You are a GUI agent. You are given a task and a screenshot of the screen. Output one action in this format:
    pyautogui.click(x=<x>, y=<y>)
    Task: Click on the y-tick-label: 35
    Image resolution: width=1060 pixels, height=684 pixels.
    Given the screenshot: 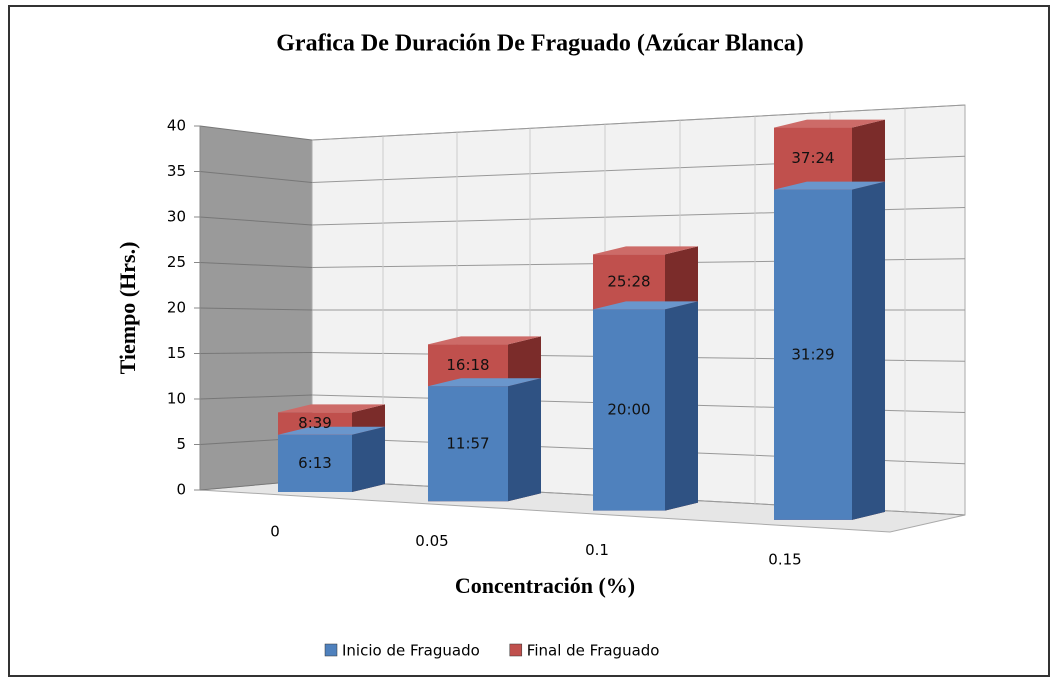 What is the action you would take?
    pyautogui.click(x=176, y=171)
    